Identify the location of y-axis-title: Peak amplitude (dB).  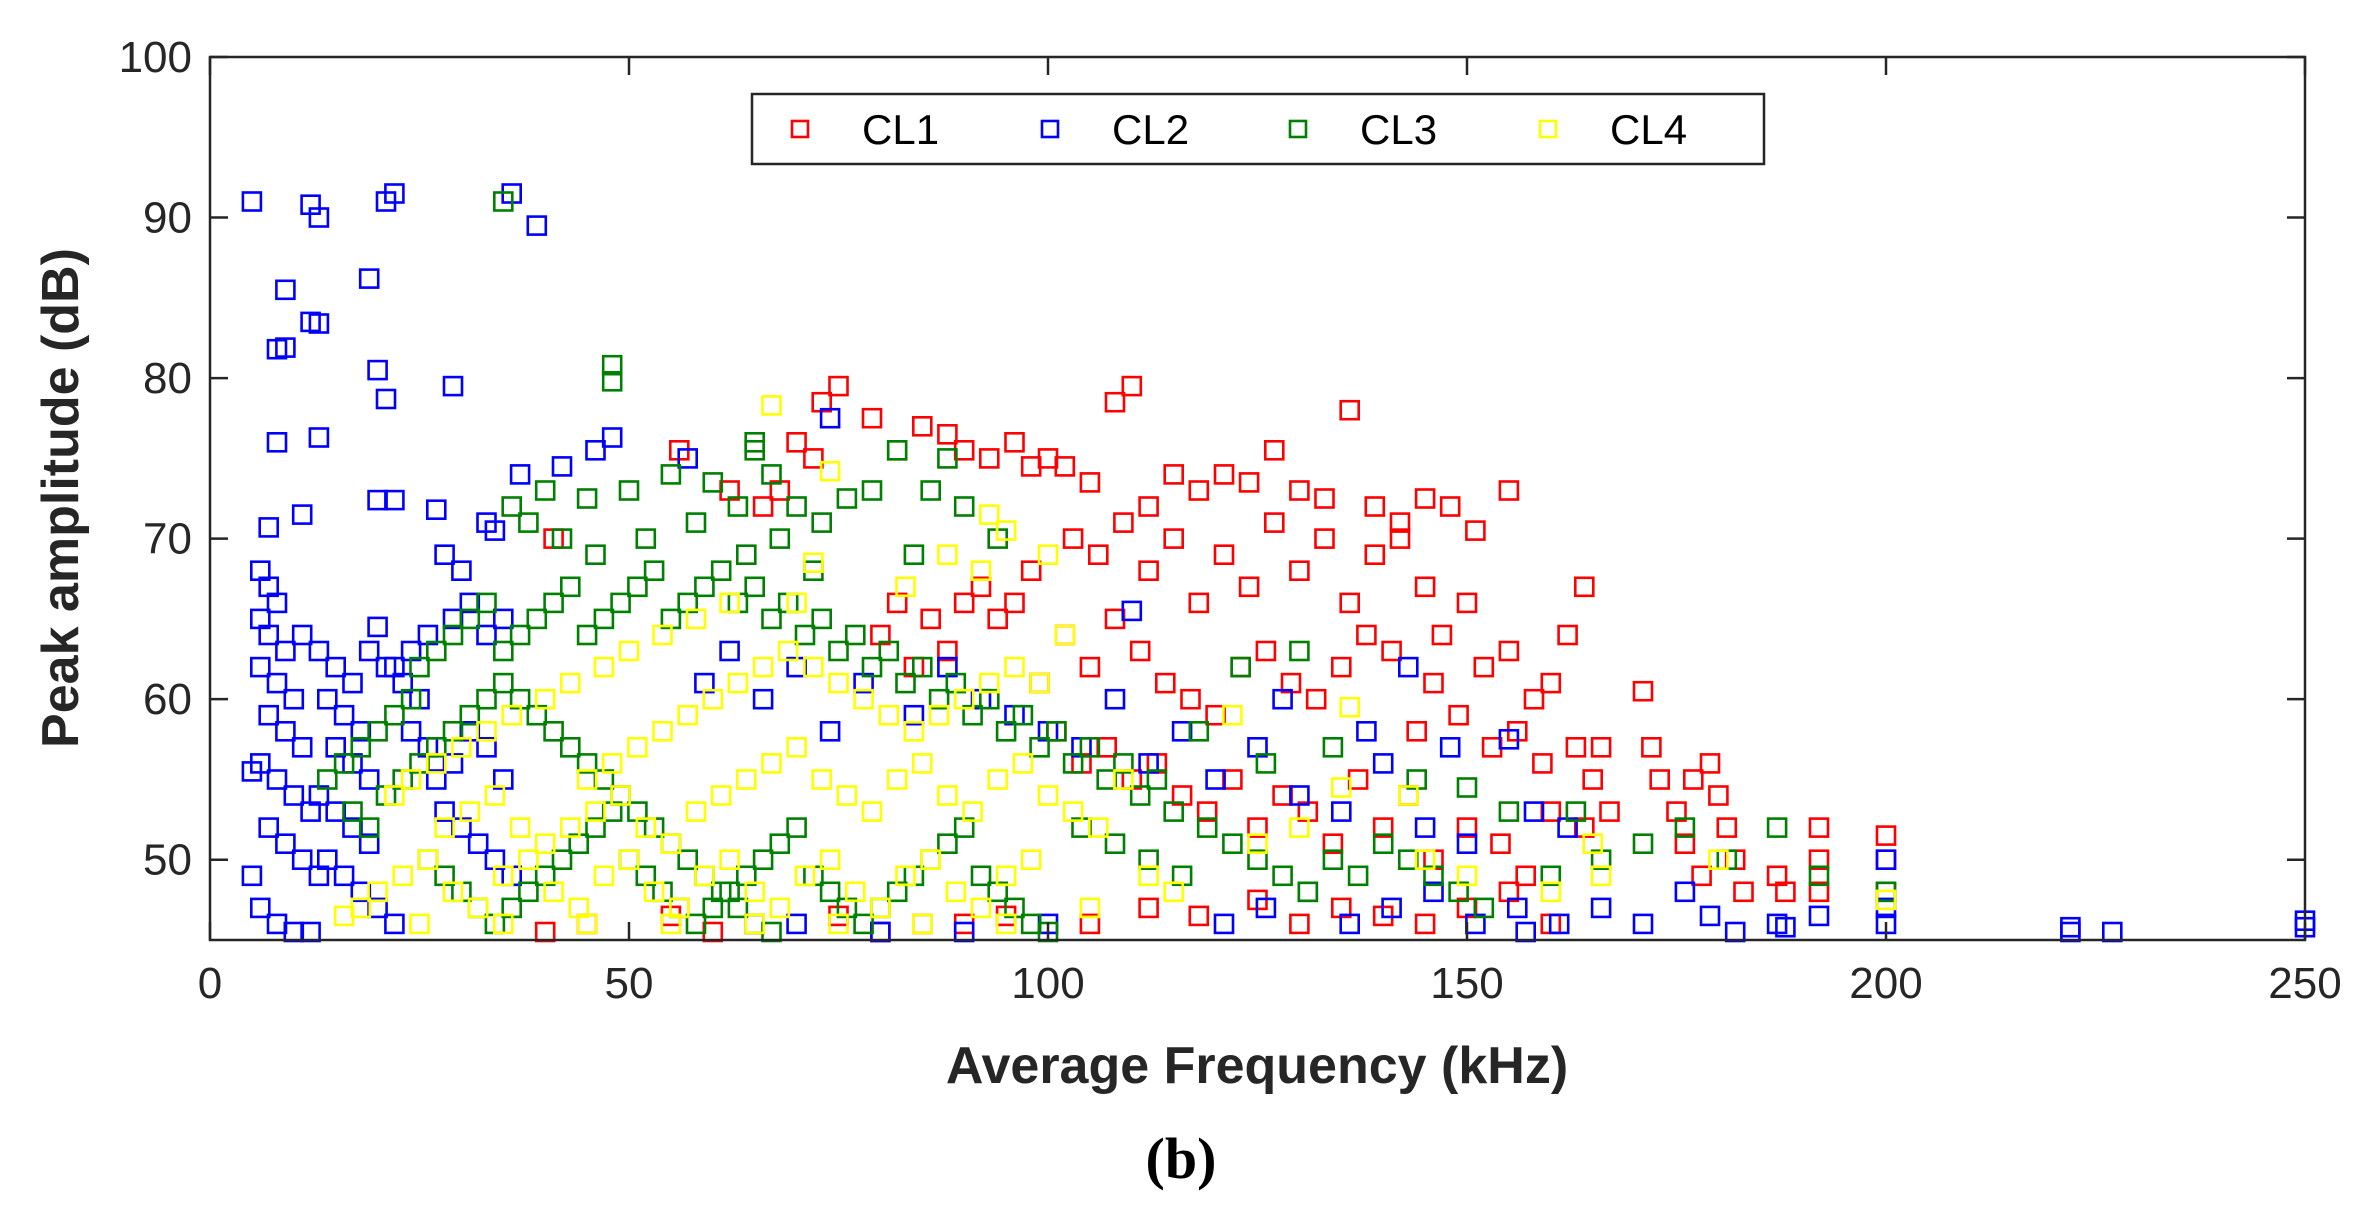
(61, 498).